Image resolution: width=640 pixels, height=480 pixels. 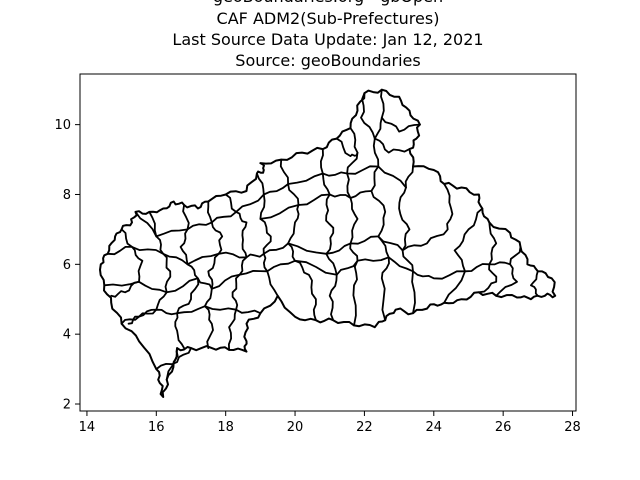 I want to click on title-line-1: geoBoundaries.org - gbOpen, so click(x=328, y=3).